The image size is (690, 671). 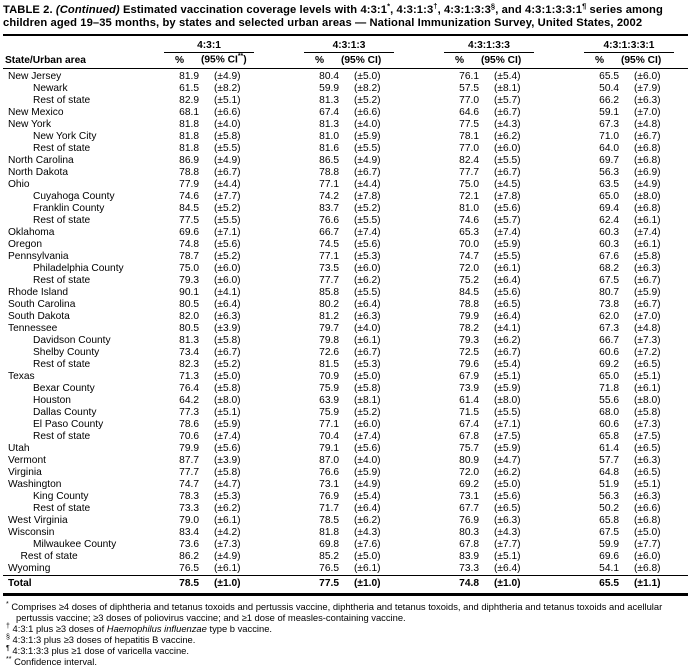 I want to click on pct-cell: 71.8, so click(x=609, y=388).